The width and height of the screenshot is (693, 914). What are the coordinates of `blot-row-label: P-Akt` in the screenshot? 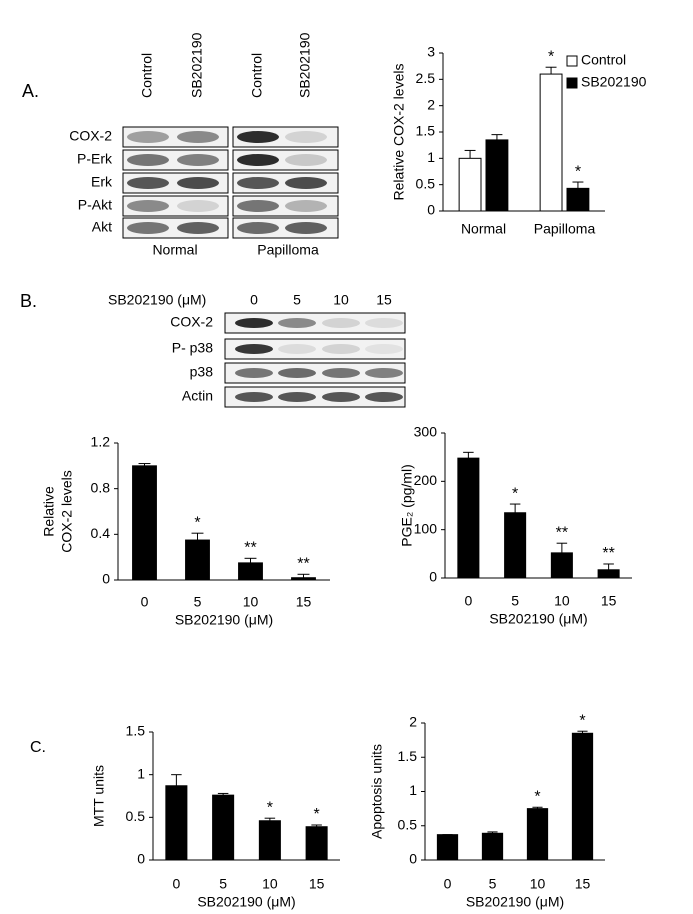 It's located at (95, 205).